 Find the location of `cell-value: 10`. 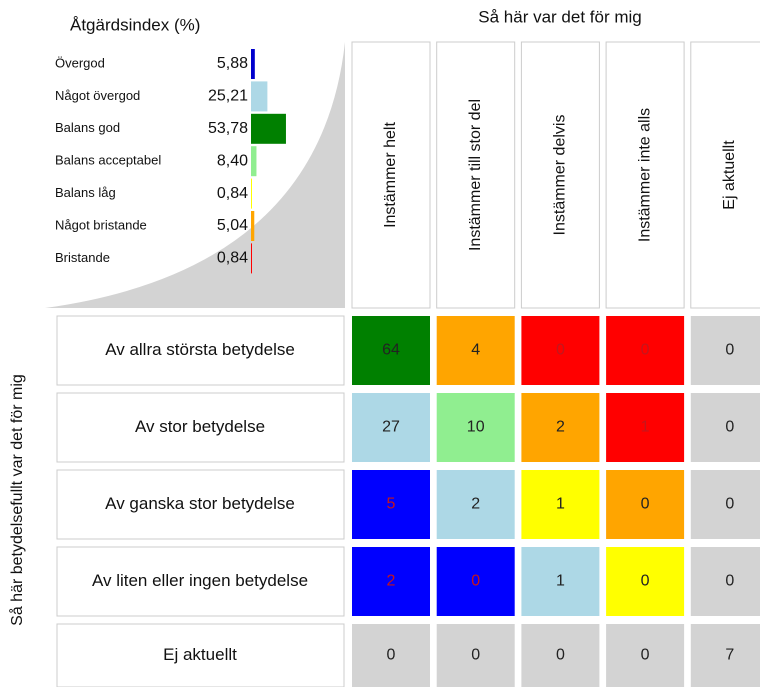

cell-value: 10 is located at coordinates (476, 427).